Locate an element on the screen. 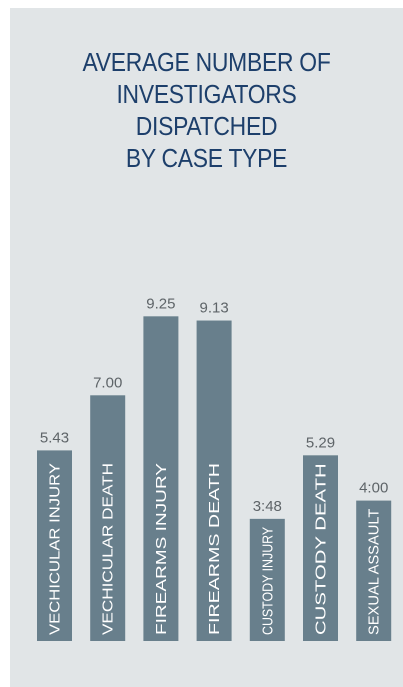 The width and height of the screenshot is (403, 687). category-label-5: CUSTODY INJURY is located at coordinates (267, 581).